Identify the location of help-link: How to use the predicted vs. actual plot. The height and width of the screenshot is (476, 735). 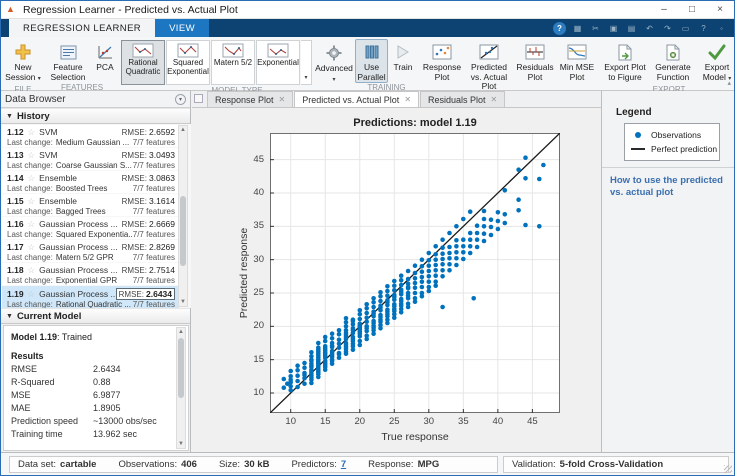
(666, 186).